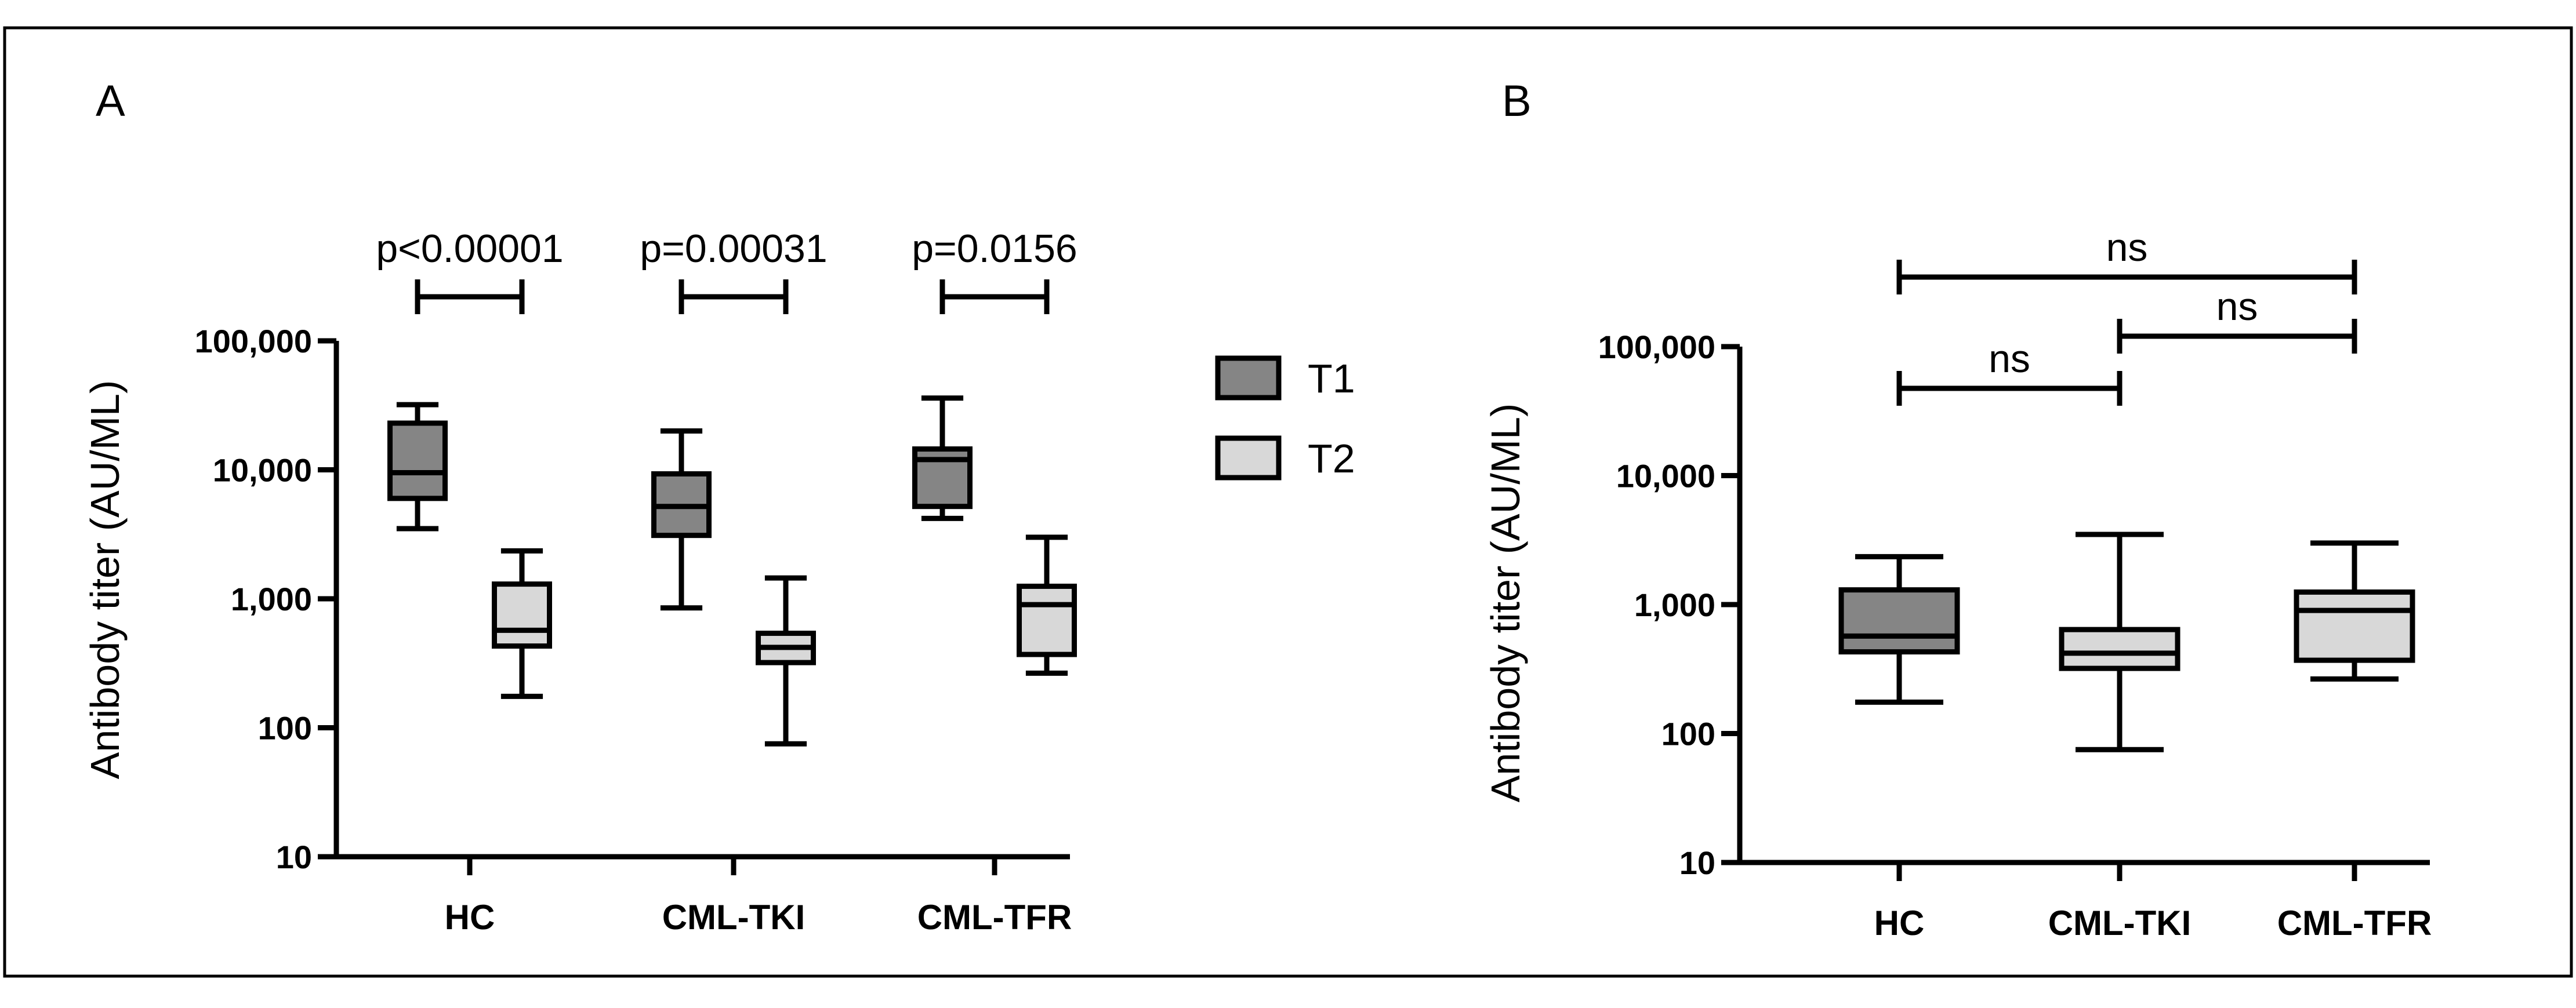 Image resolution: width=2576 pixels, height=1008 pixels. What do you see at coordinates (1505, 603) in the screenshot?
I see `panel-b-ylabel: Antibody titer (AU/ML)` at bounding box center [1505, 603].